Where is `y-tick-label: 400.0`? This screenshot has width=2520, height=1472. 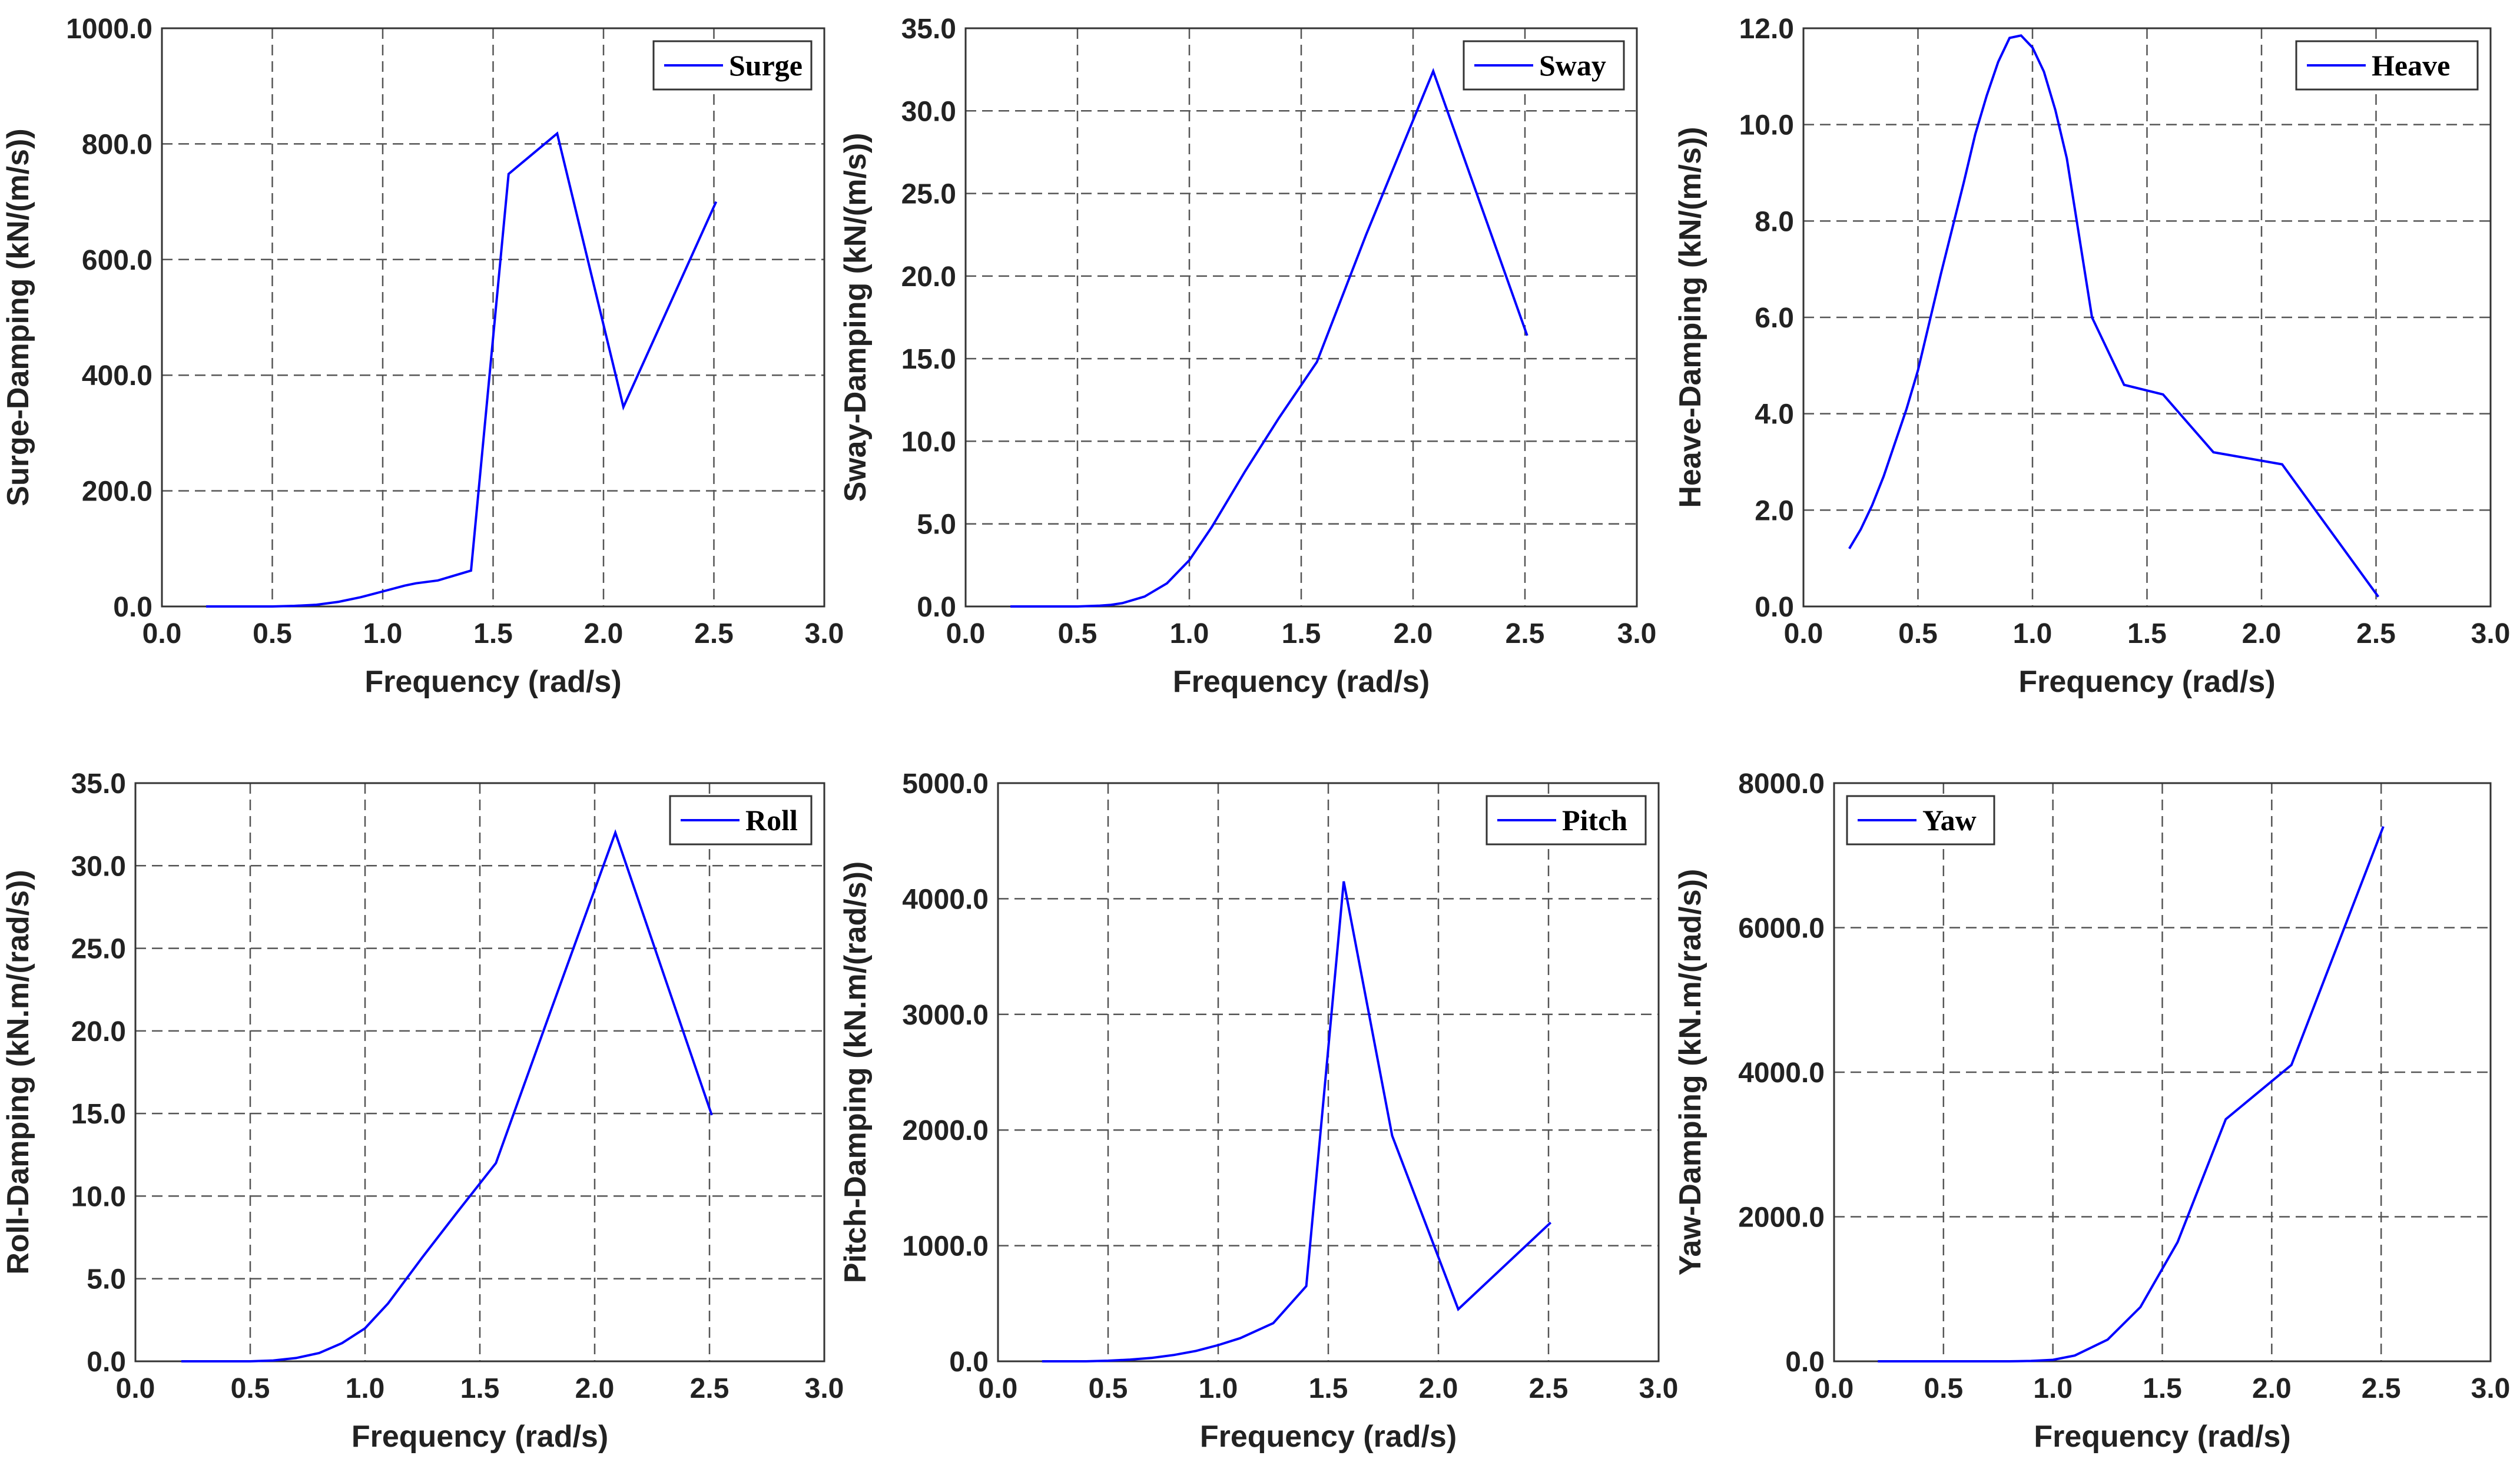 y-tick-label: 400.0 is located at coordinates (117, 376).